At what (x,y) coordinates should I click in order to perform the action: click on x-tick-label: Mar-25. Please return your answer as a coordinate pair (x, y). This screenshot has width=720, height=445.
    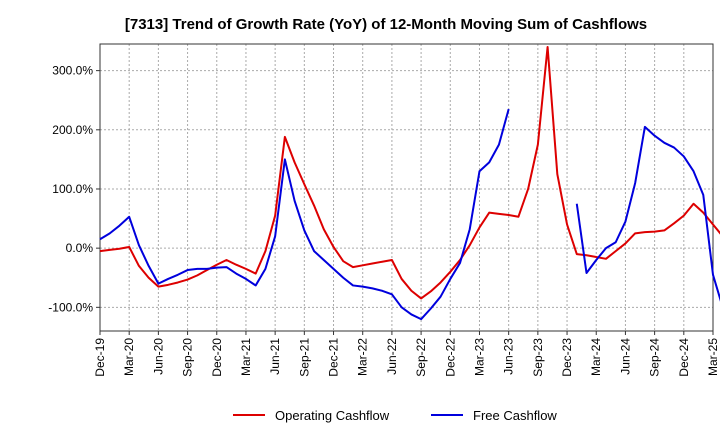
    Looking at the image, I should click on (713, 357).